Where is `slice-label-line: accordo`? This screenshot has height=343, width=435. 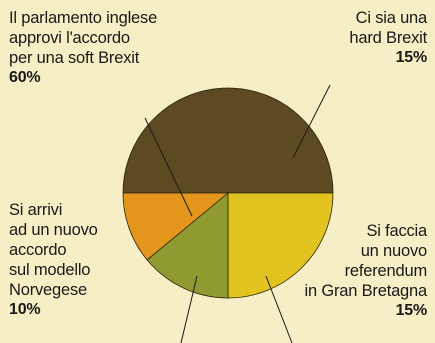 slice-label-line: accordo is located at coordinates (38, 250).